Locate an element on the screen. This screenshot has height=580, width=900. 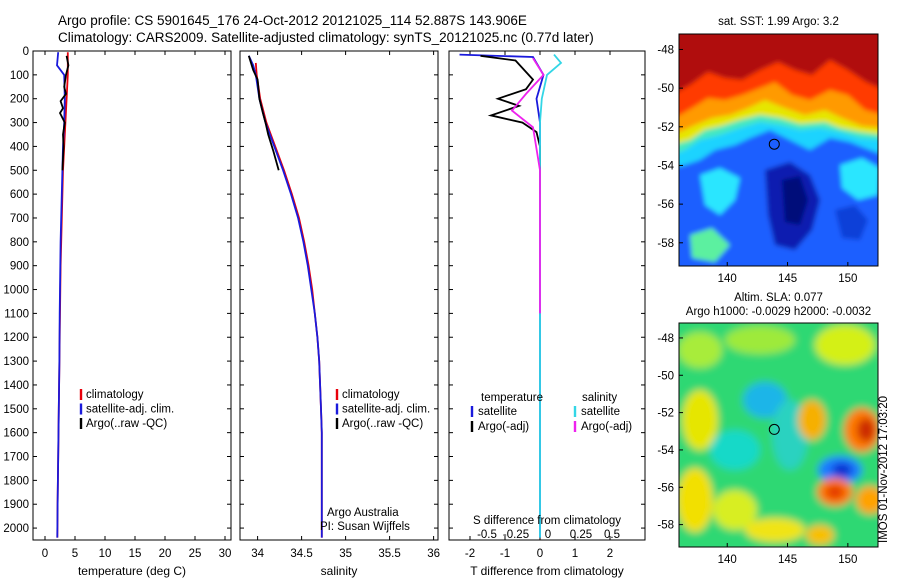
x-tick-label: 34 is located at coordinates (257, 554).